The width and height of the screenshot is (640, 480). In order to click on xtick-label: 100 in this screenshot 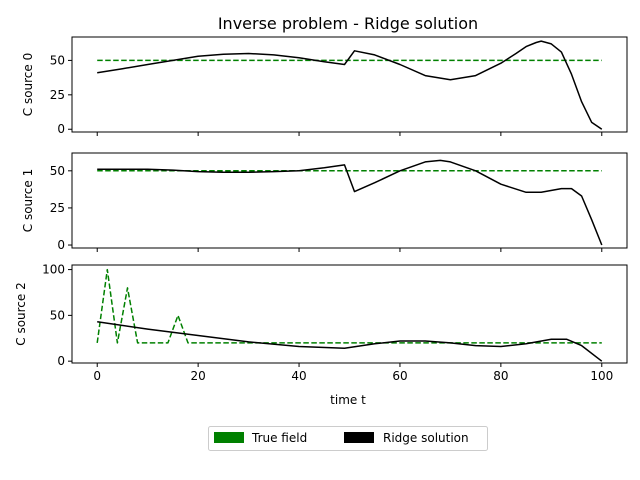, I will do `click(601, 376)`.